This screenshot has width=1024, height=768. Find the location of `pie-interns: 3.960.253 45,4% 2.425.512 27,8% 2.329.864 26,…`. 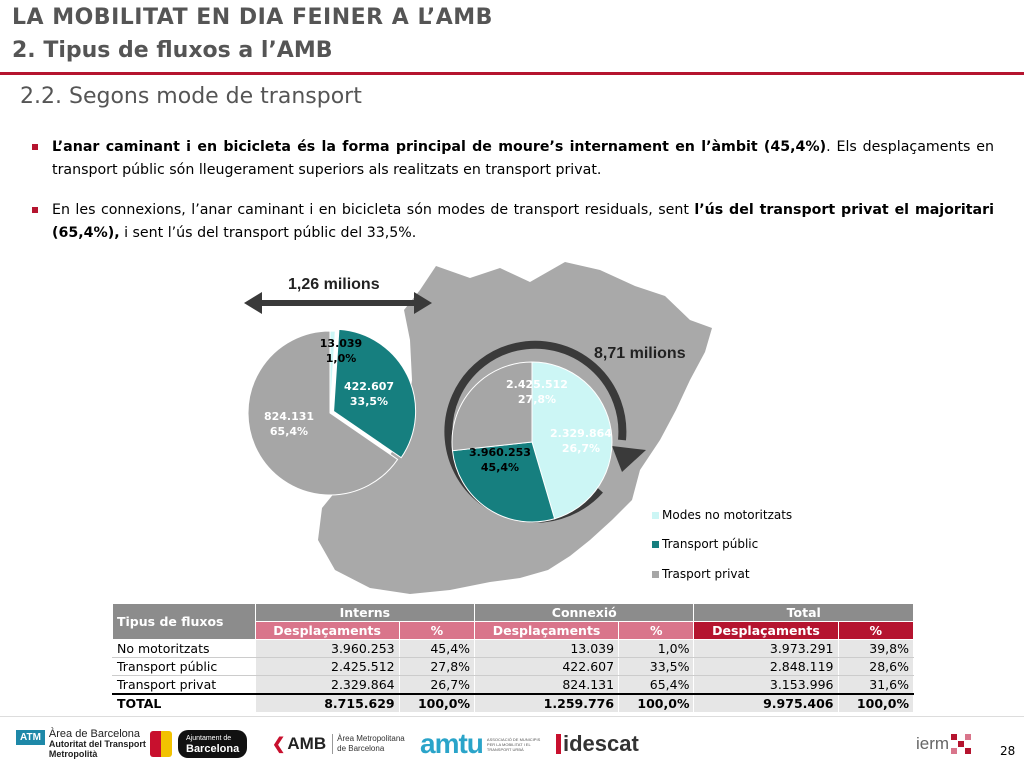

pie-interns: 3.960.253 45,4% 2.425.512 27,8% 2.329.864 26,… is located at coordinates (532, 442).